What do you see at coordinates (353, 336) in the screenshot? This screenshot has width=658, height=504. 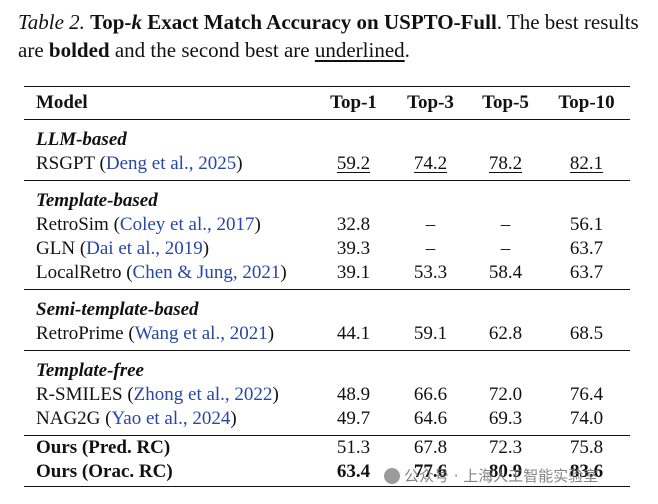 I see `value-cell: 44.1` at bounding box center [353, 336].